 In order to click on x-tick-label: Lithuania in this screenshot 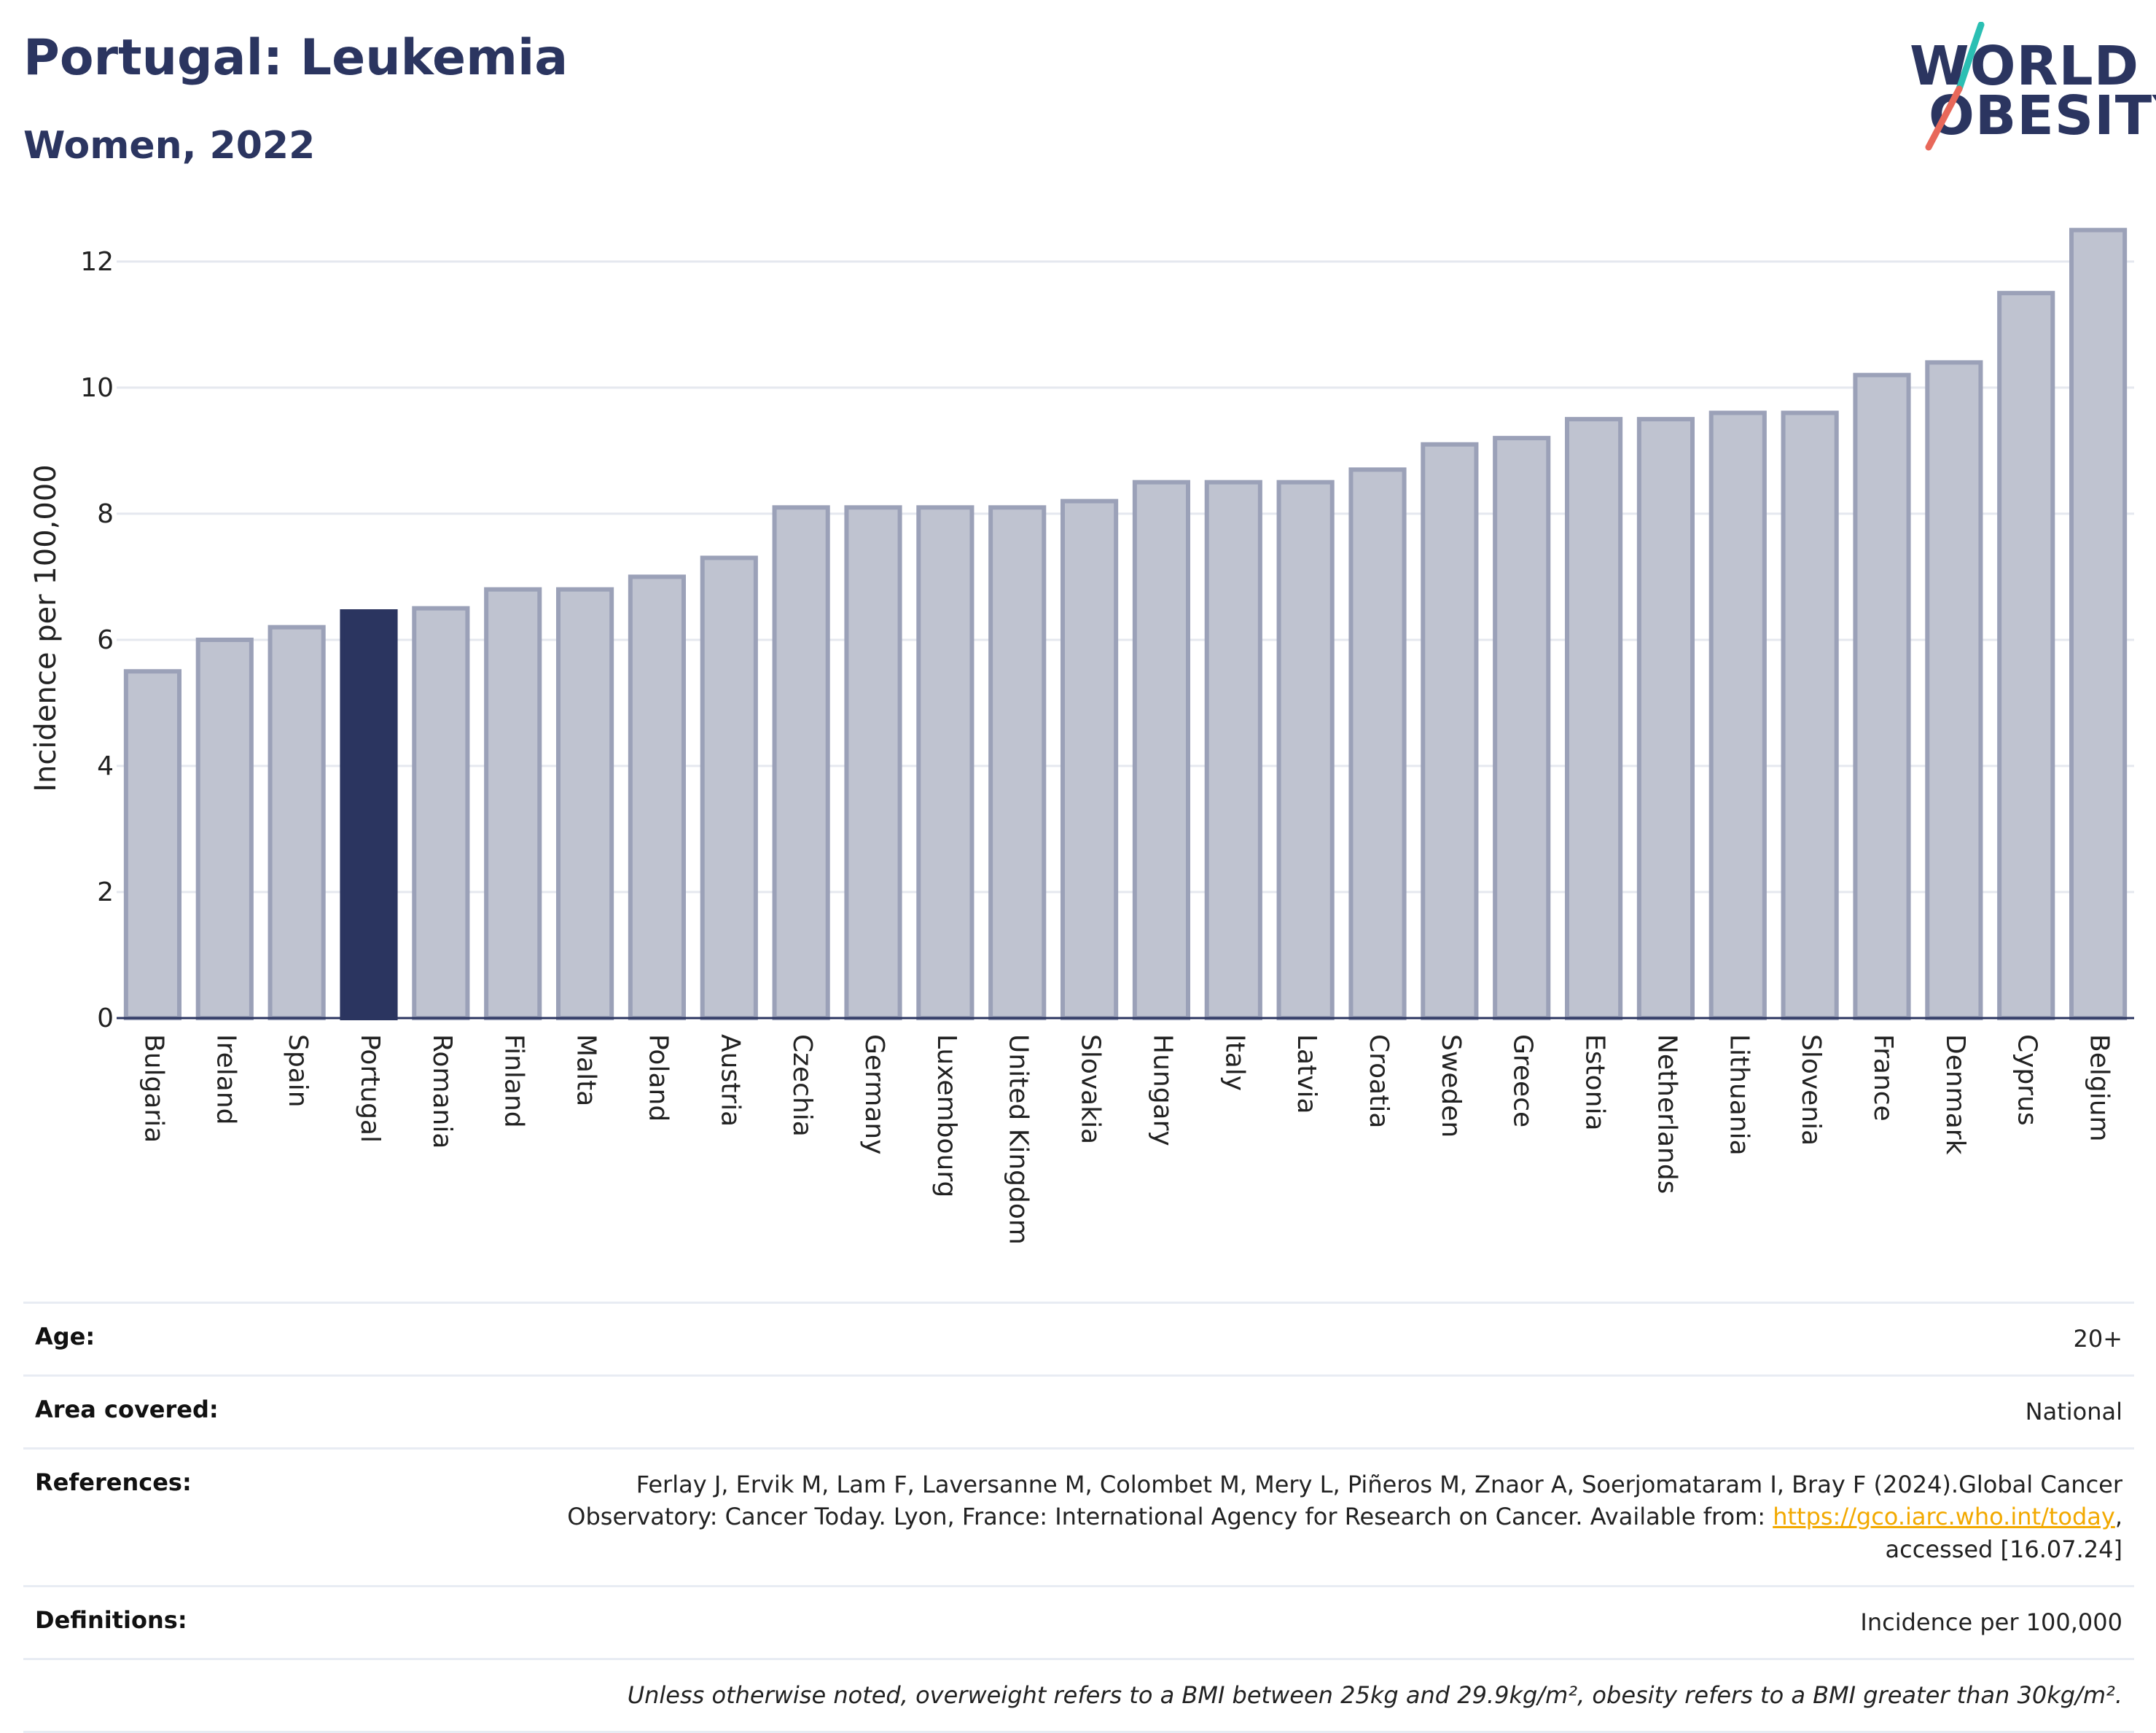, I will do `click(1739, 1095)`.